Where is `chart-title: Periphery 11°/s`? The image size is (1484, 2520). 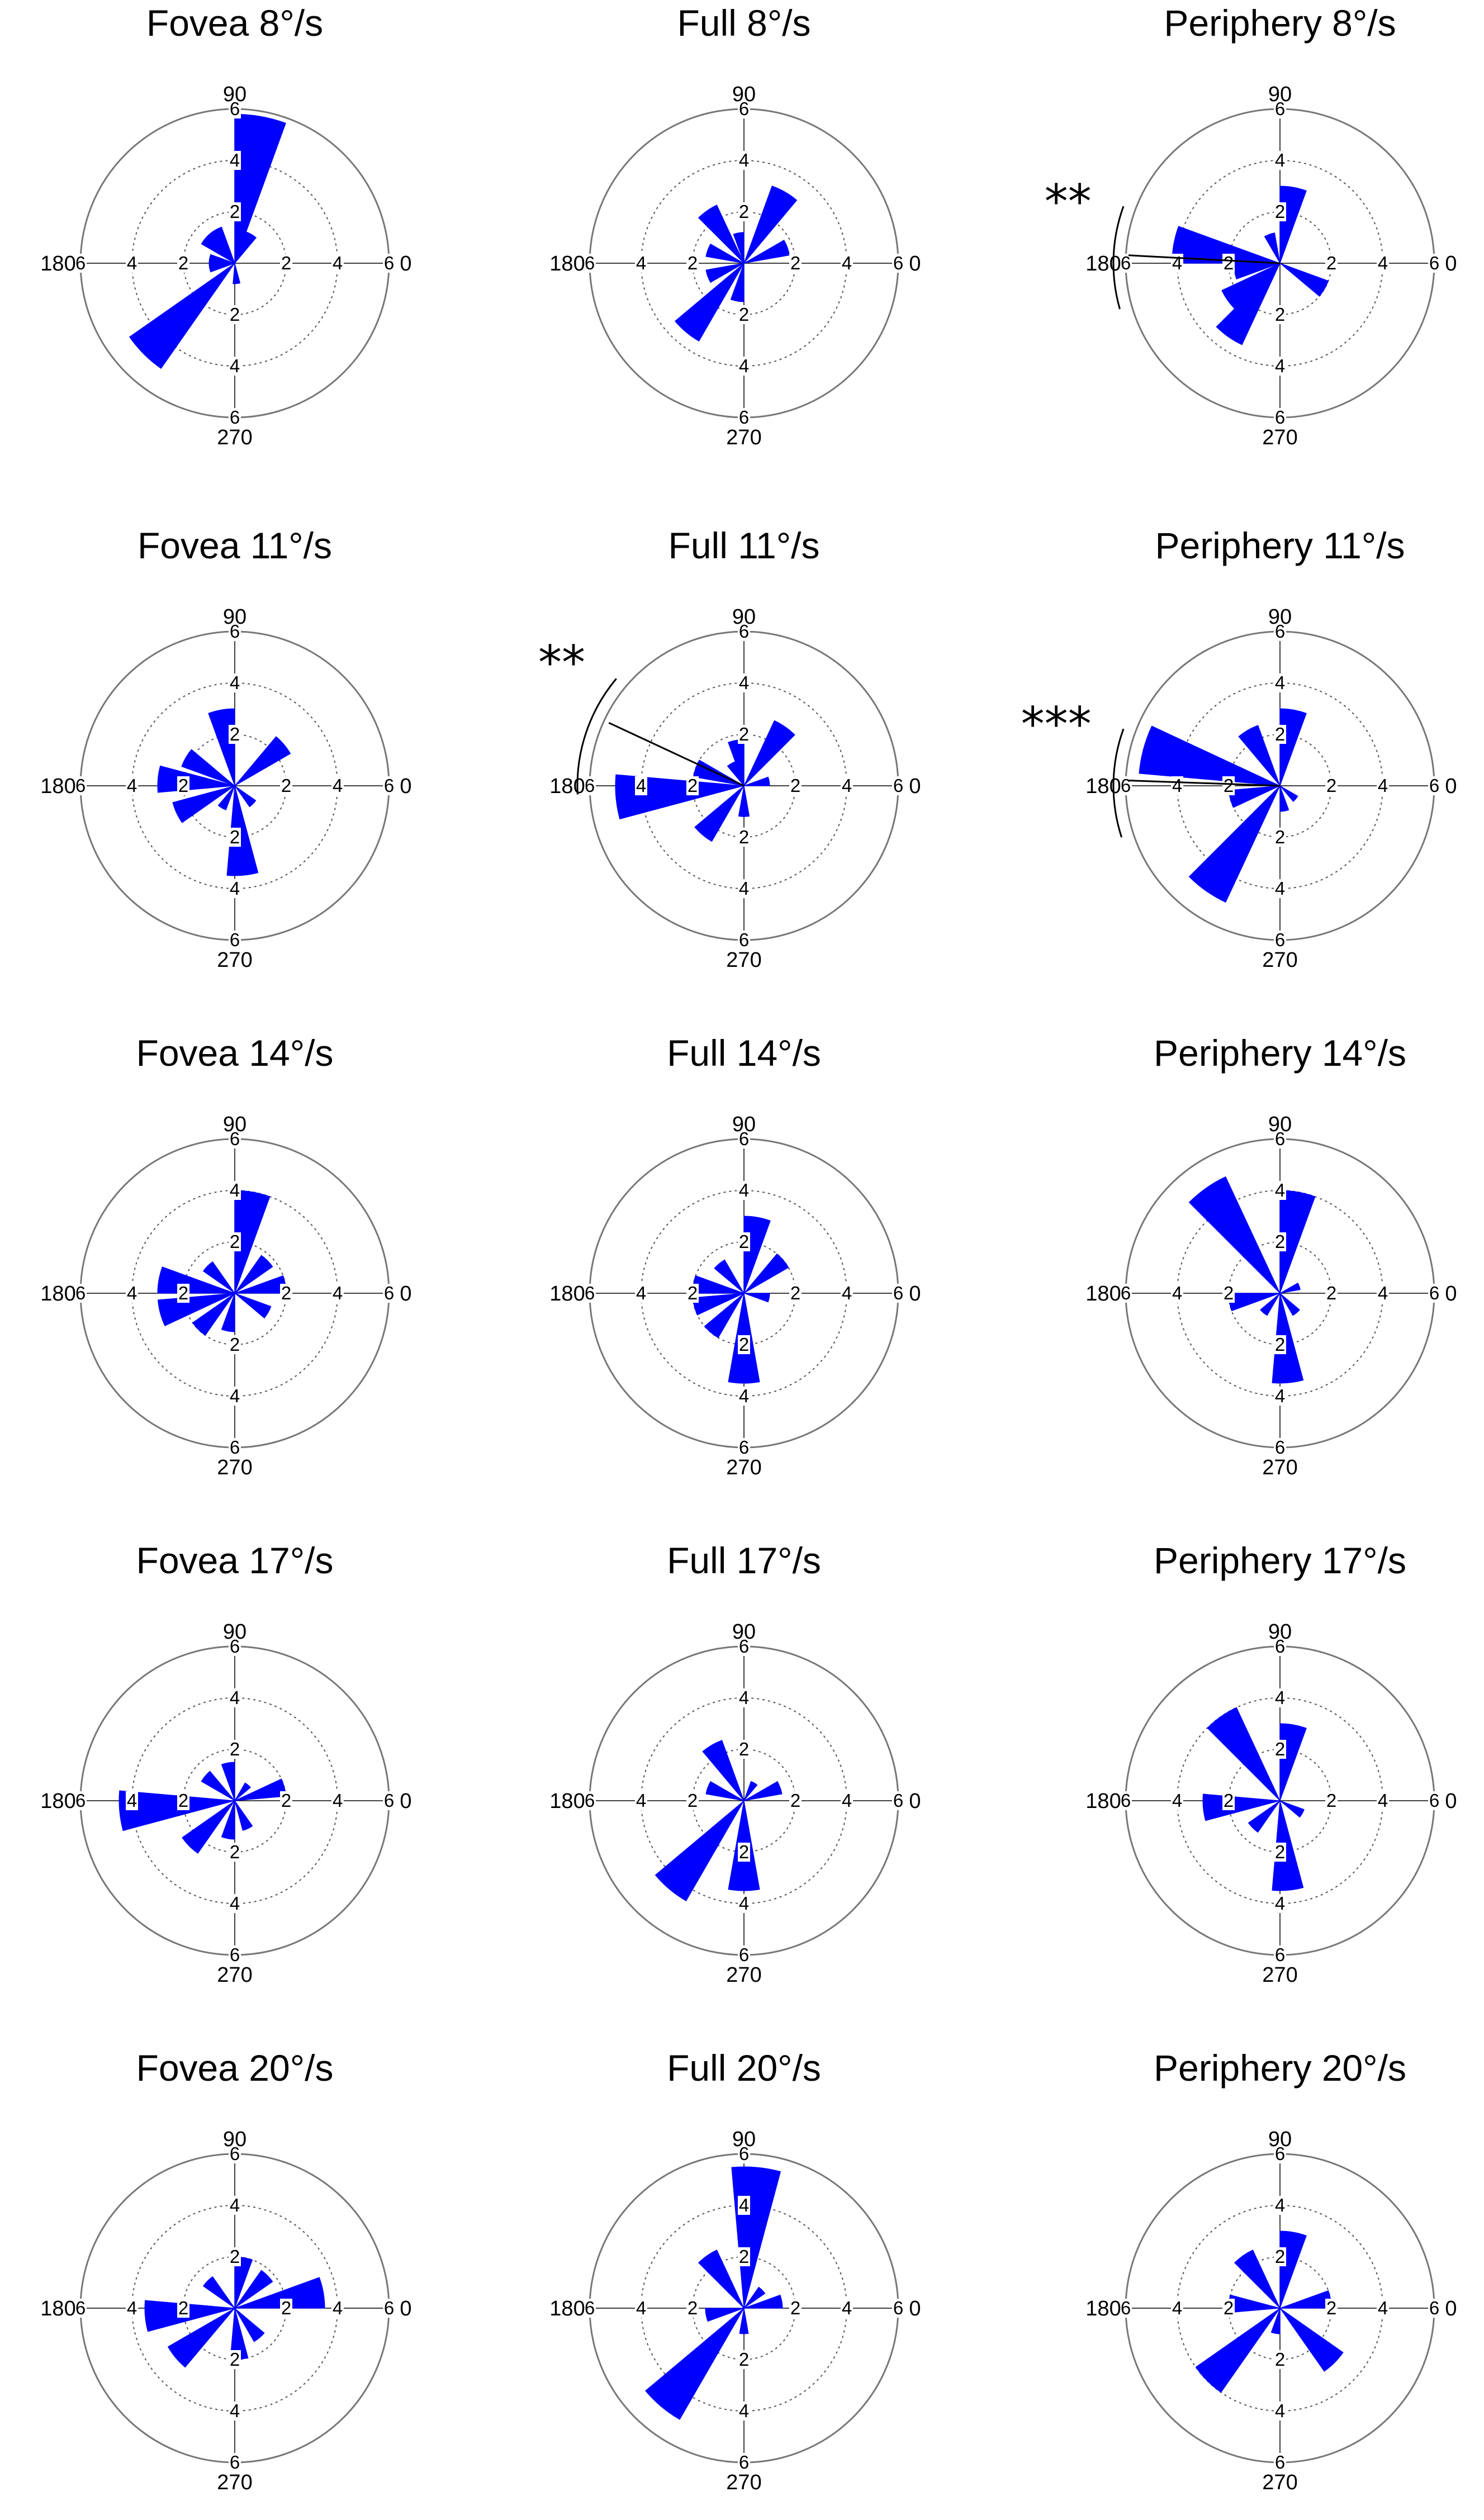 chart-title: Periphery 11°/s is located at coordinates (1280, 545).